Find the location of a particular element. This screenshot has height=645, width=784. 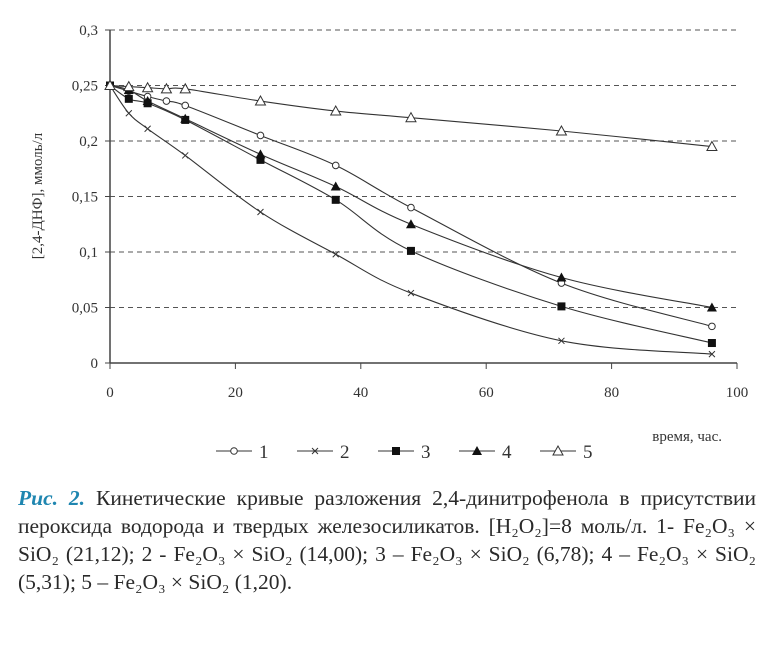

legend-label: 5 is located at coordinates (588, 452).